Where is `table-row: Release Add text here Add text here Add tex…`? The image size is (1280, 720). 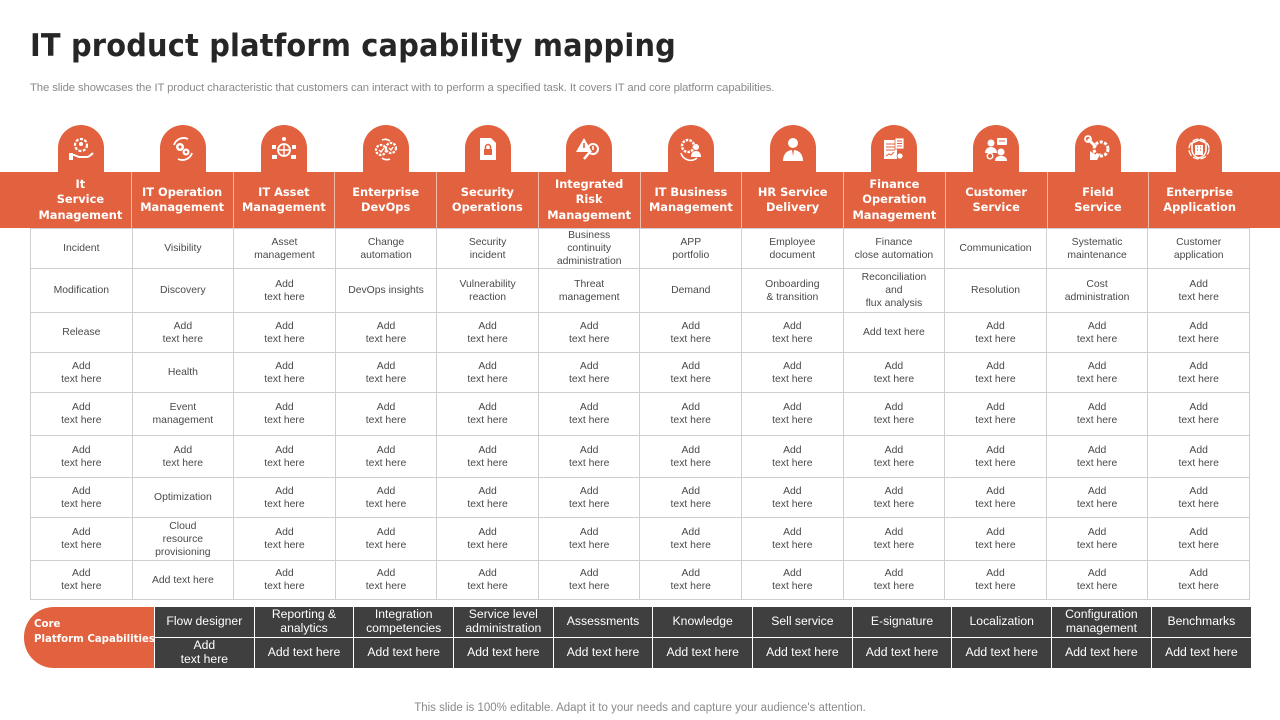 table-row: Release Add text here Add text here Add tex… is located at coordinates (640, 332).